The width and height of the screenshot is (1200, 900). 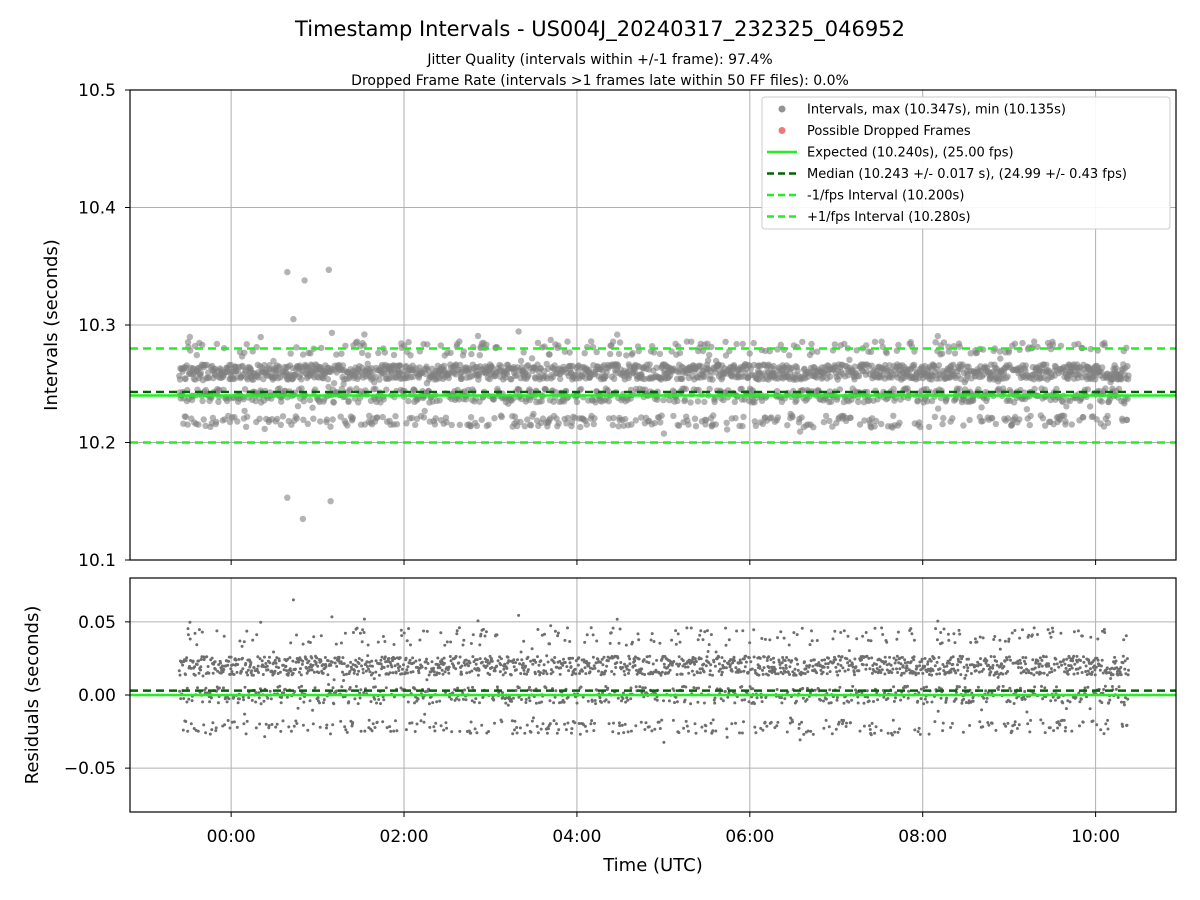 I want to click on legend-box, so click(x=966, y=163).